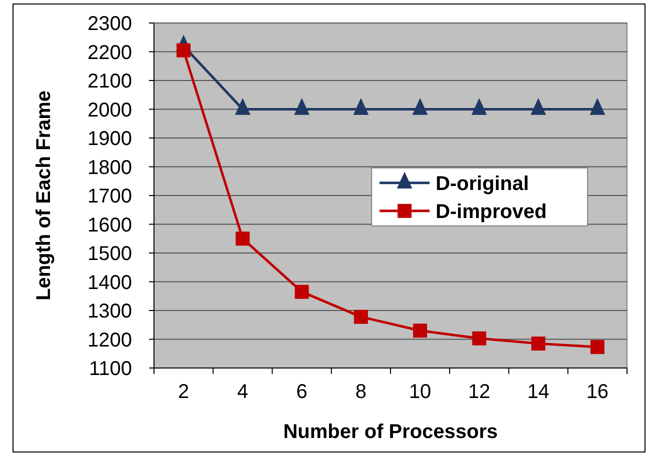  Describe the element at coordinates (110, 53) in the screenshot. I see `y-tick-label: 2200` at that location.